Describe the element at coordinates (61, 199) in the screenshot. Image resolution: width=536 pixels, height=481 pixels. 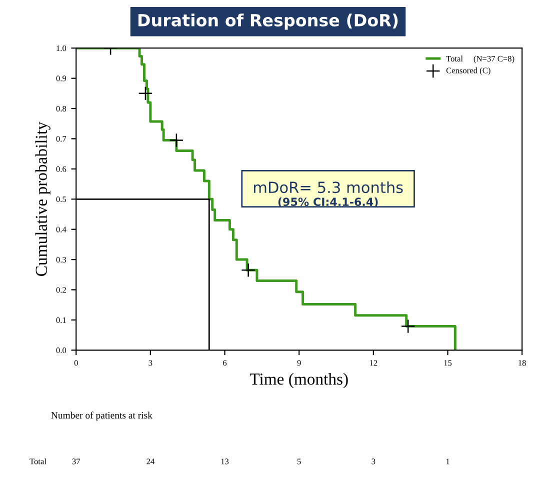
I see `y-tick-label: 0.5` at that location.